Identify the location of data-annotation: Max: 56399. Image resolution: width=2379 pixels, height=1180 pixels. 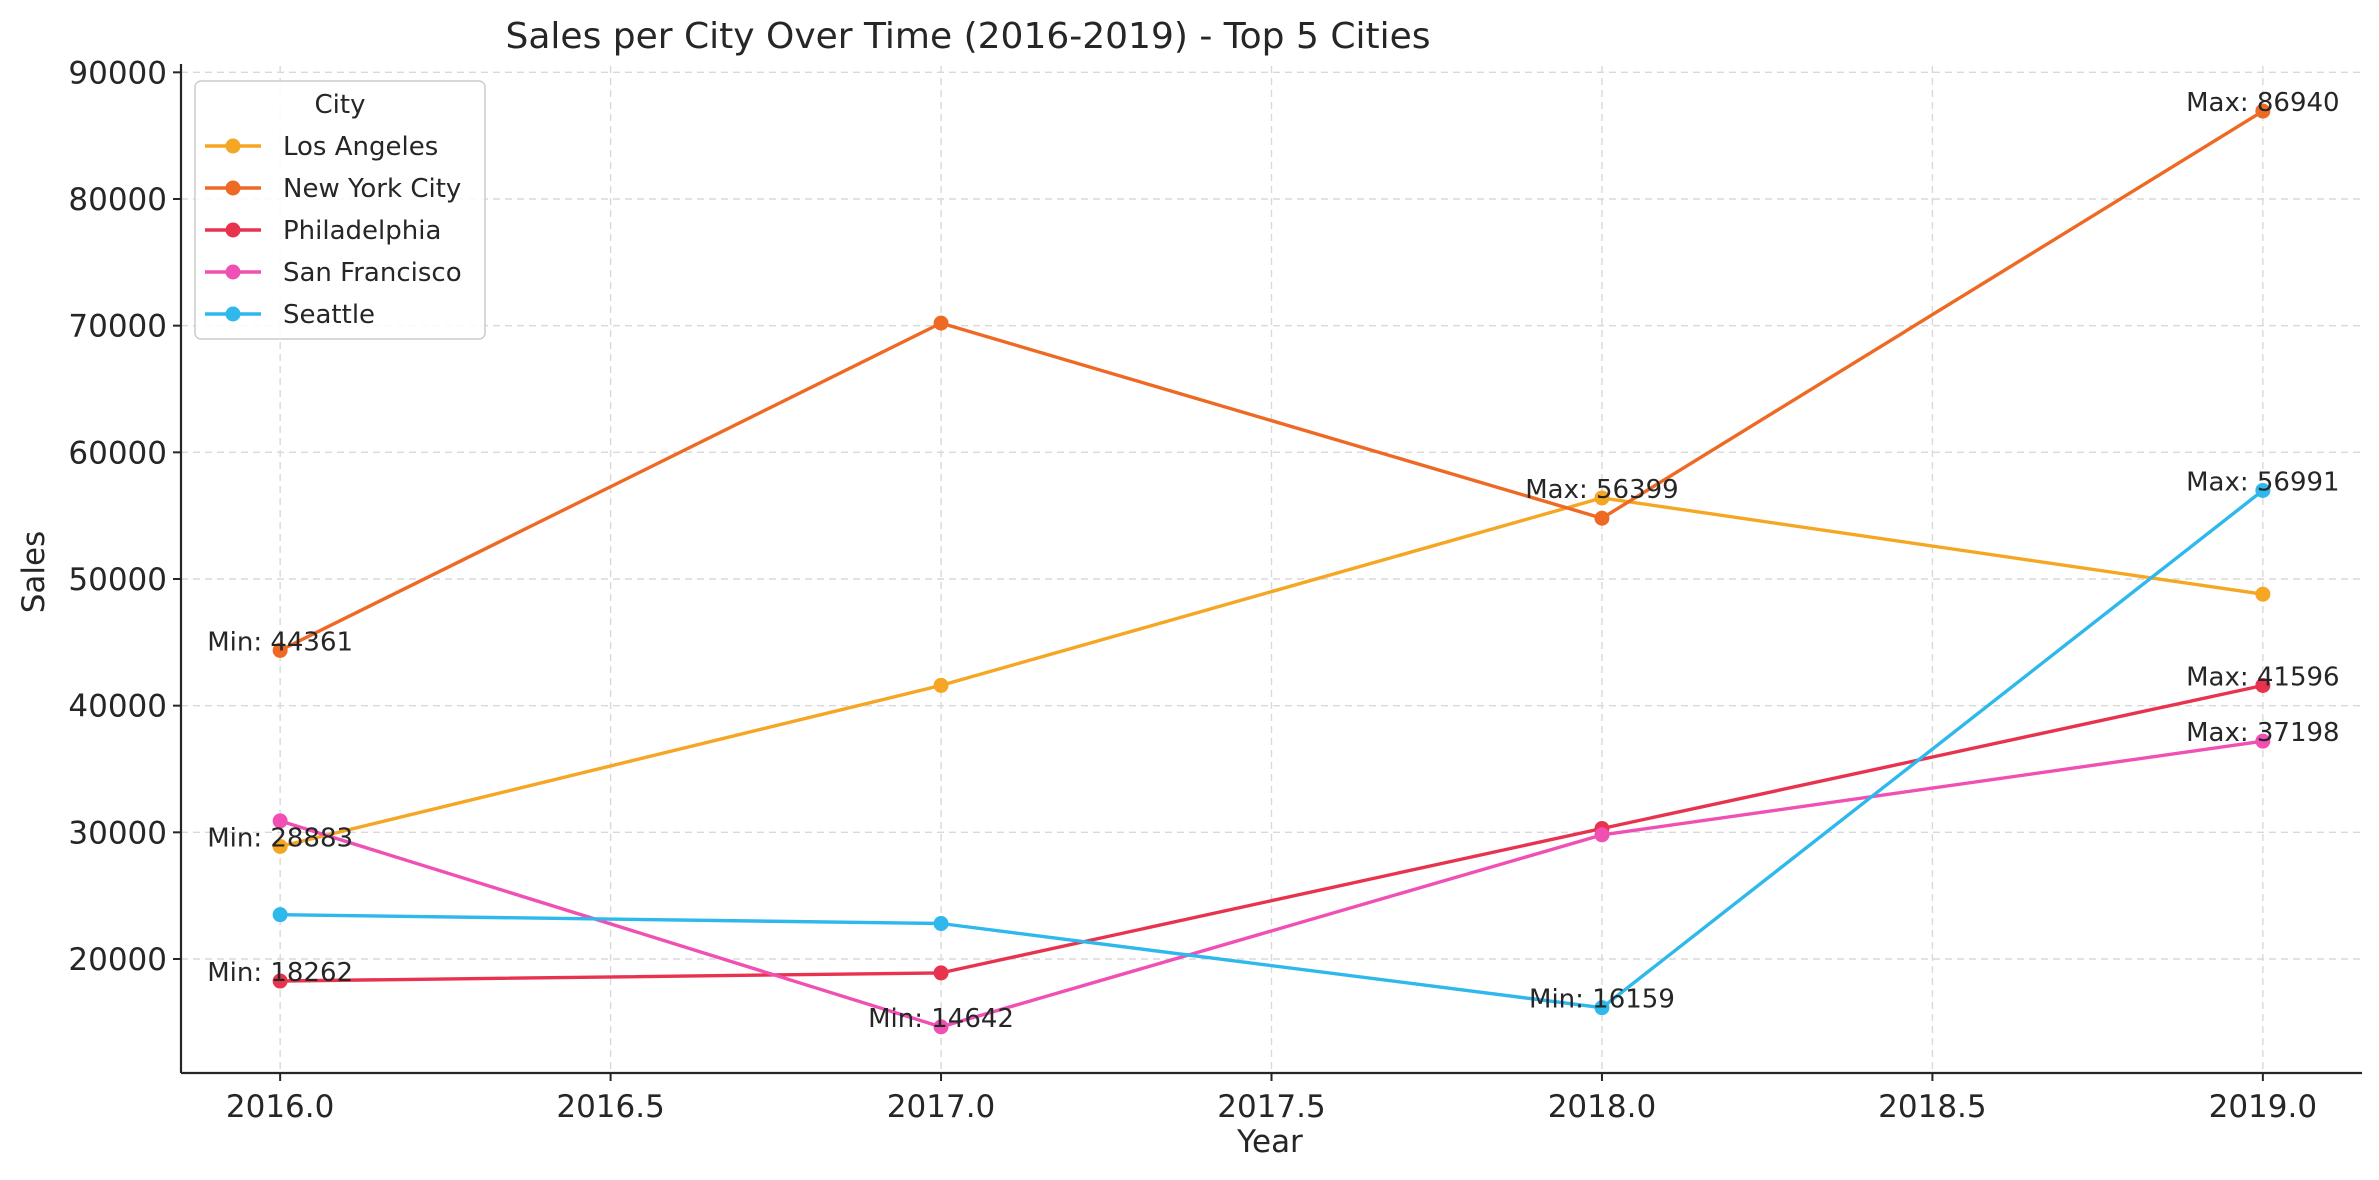
(1602, 490).